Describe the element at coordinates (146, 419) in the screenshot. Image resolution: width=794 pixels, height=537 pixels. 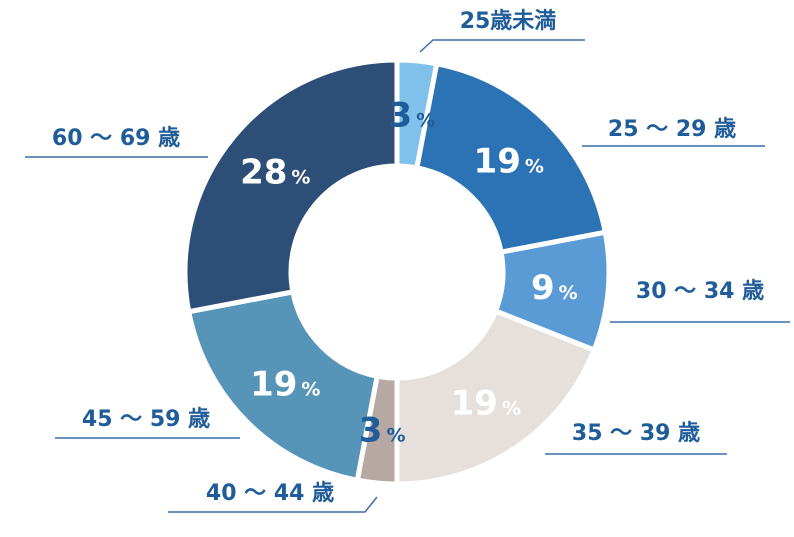
I see `category-label-5: 45 ～ 59 歳` at that location.